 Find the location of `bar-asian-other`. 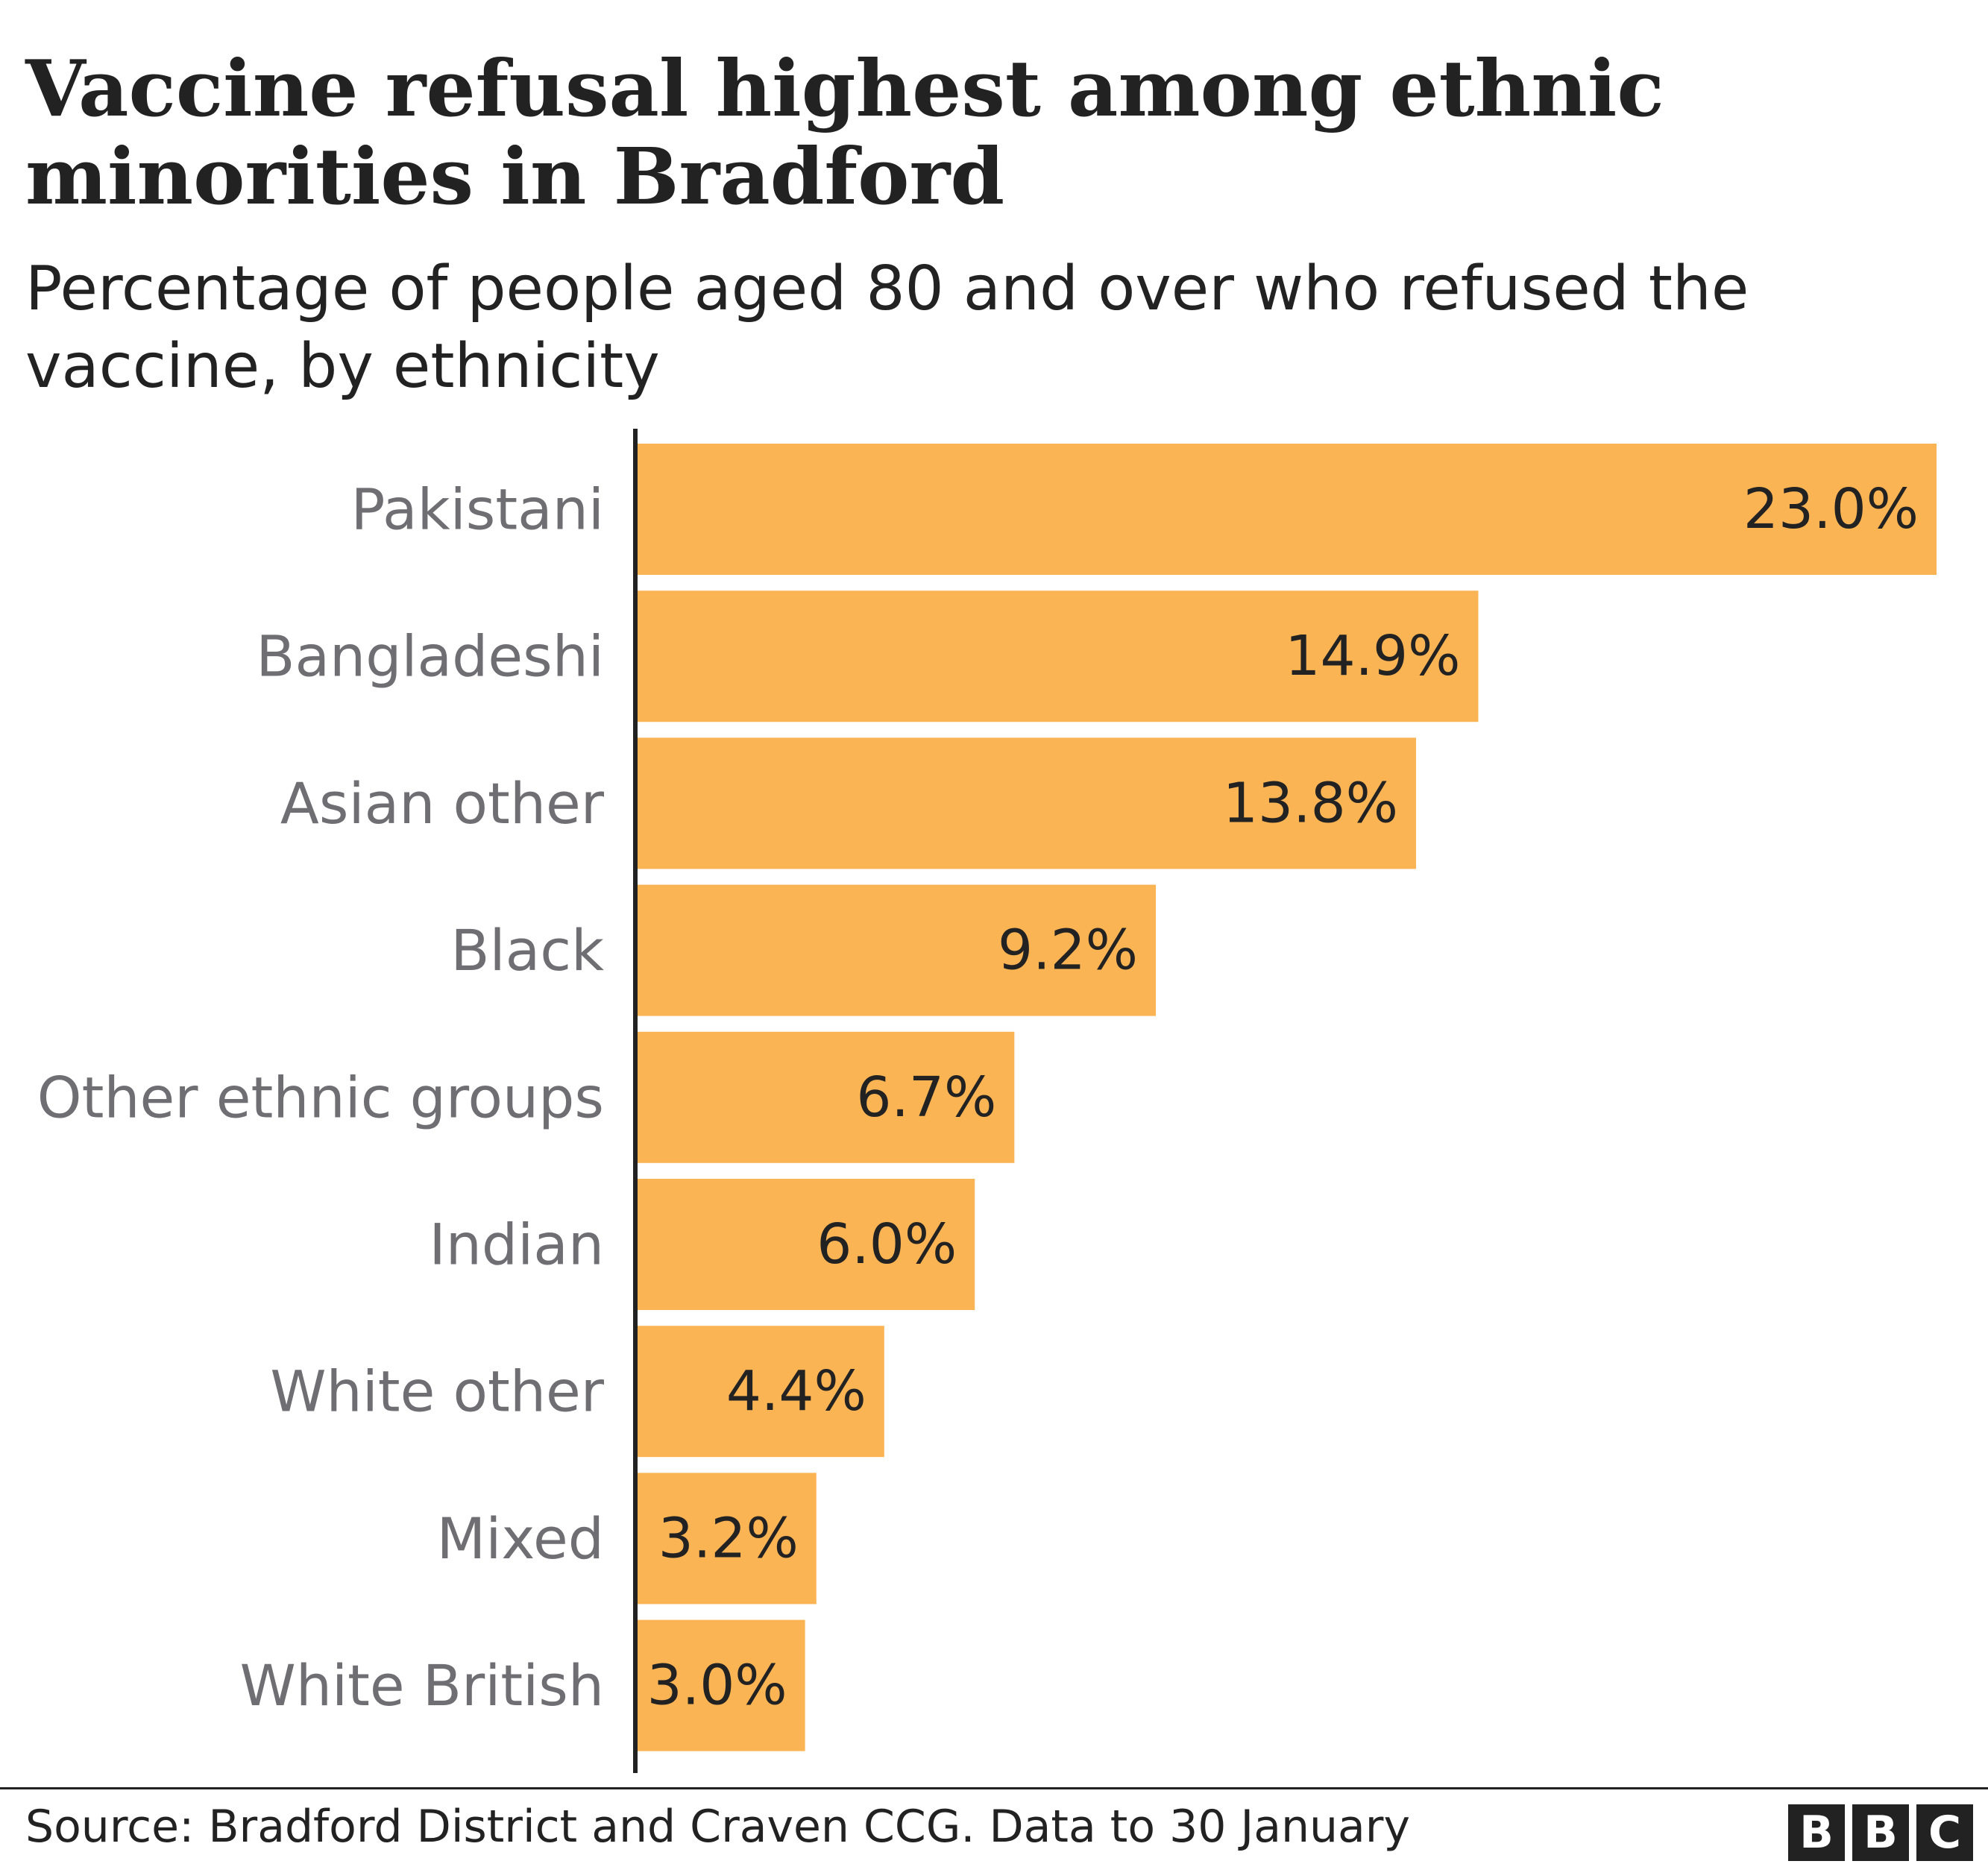

bar-asian-other is located at coordinates (1025, 803).